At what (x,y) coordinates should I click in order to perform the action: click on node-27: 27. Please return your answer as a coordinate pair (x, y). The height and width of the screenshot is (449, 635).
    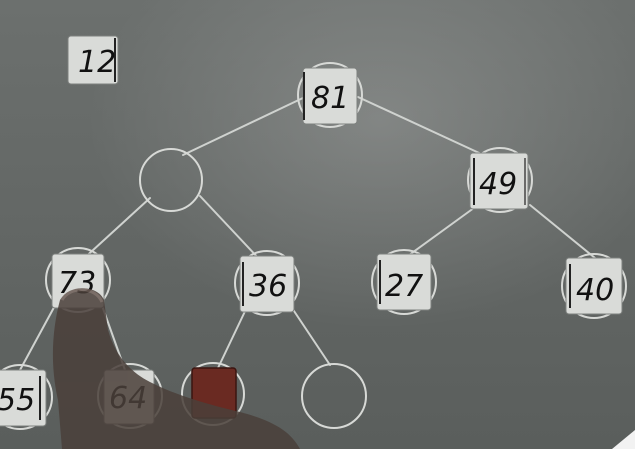
    Looking at the image, I should click on (404, 282).